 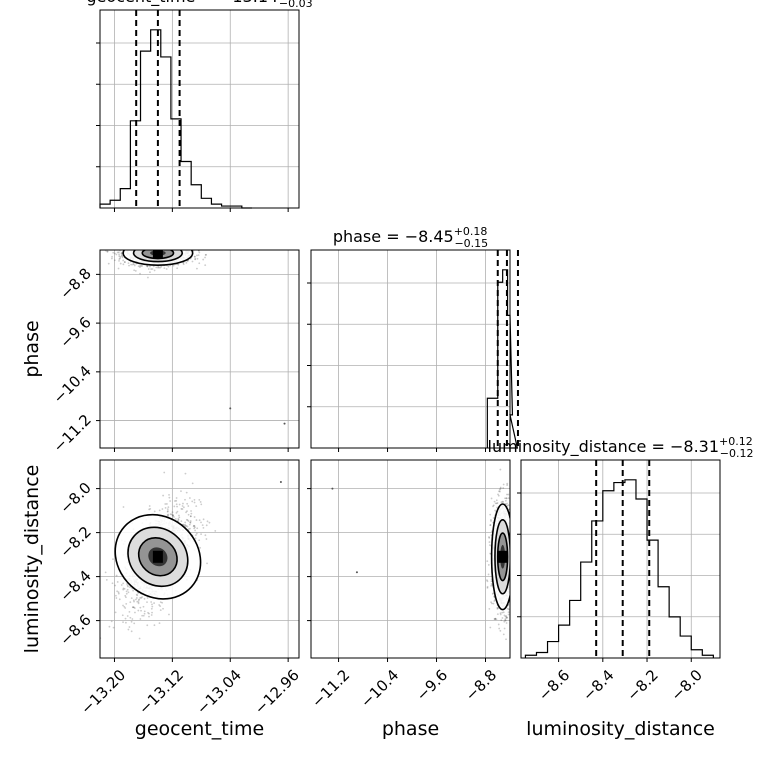 I want to click on scatter-panel-geocent_time-phase, so click(x=198, y=350).